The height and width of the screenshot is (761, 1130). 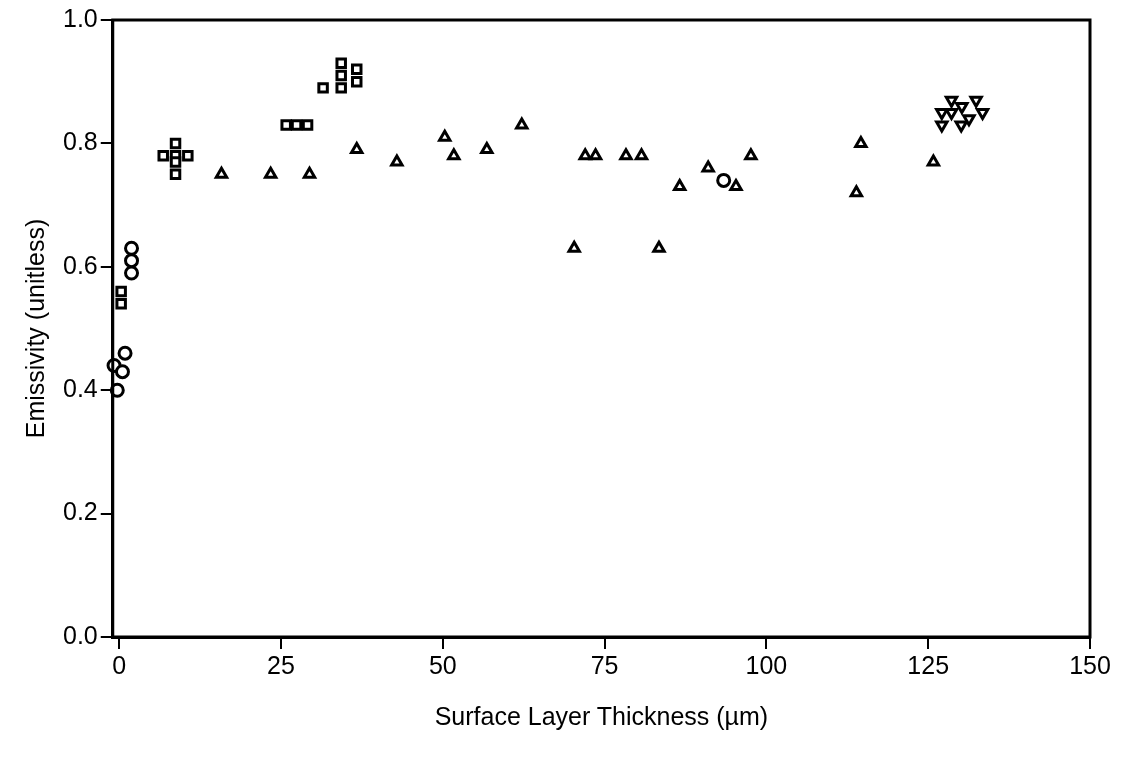 What do you see at coordinates (928, 664) in the screenshot?
I see `x-tick-label: 125` at bounding box center [928, 664].